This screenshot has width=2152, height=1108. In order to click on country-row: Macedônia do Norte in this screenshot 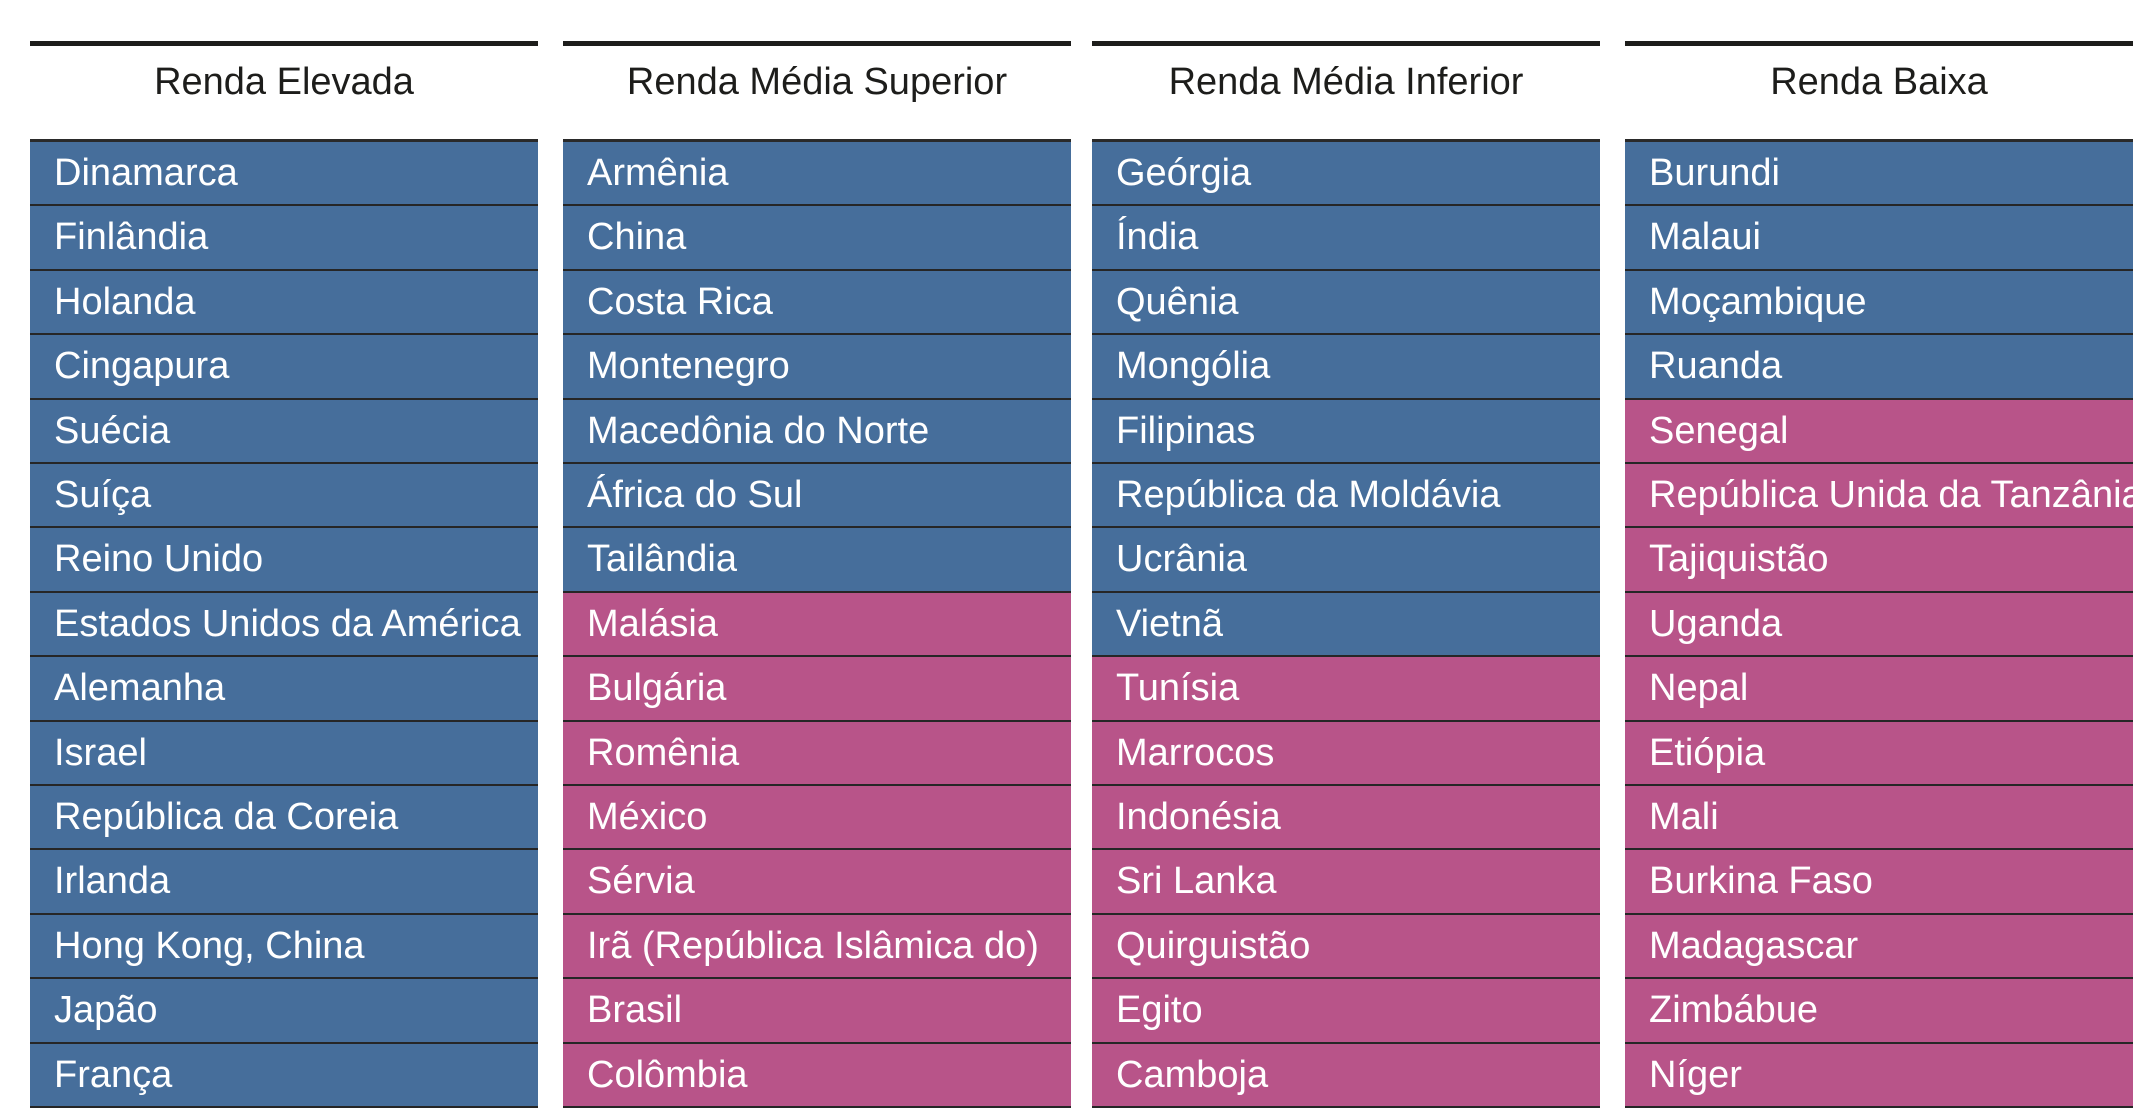, I will do `click(817, 431)`.